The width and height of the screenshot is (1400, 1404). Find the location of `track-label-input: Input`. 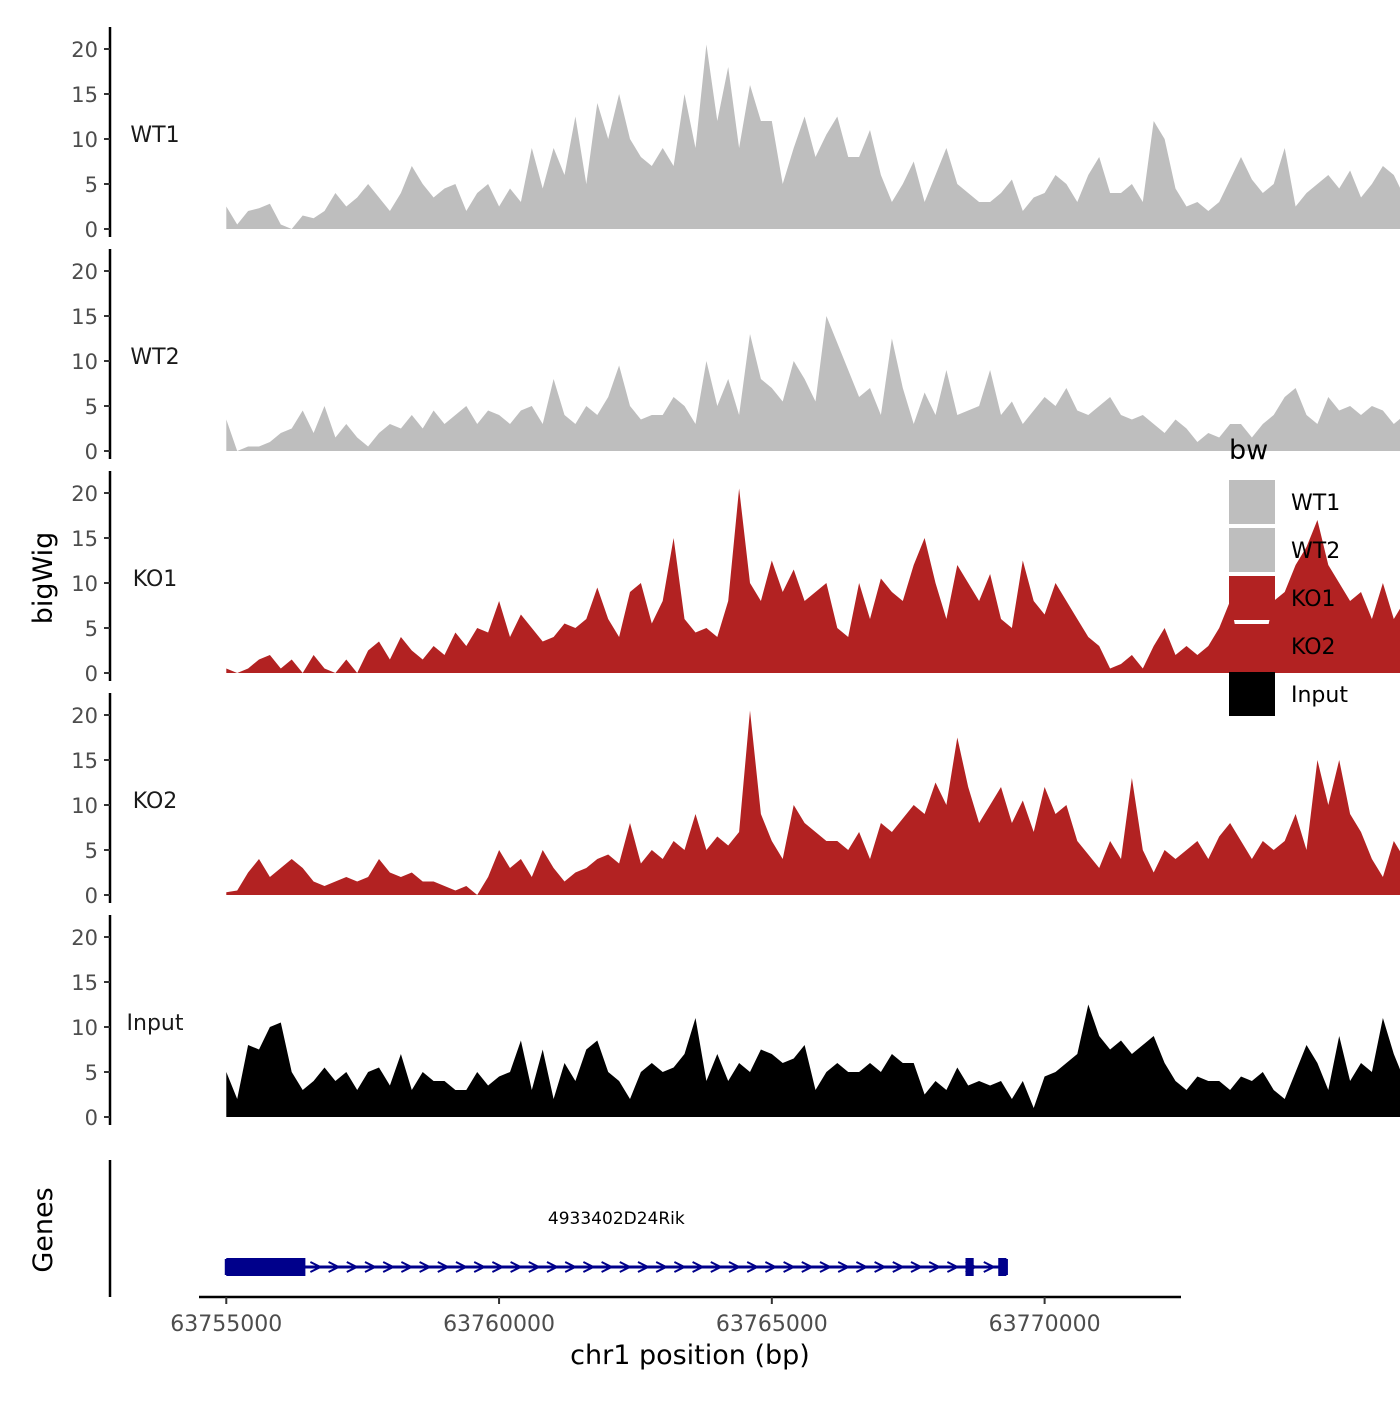

track-label-input: Input is located at coordinates (155, 1023).